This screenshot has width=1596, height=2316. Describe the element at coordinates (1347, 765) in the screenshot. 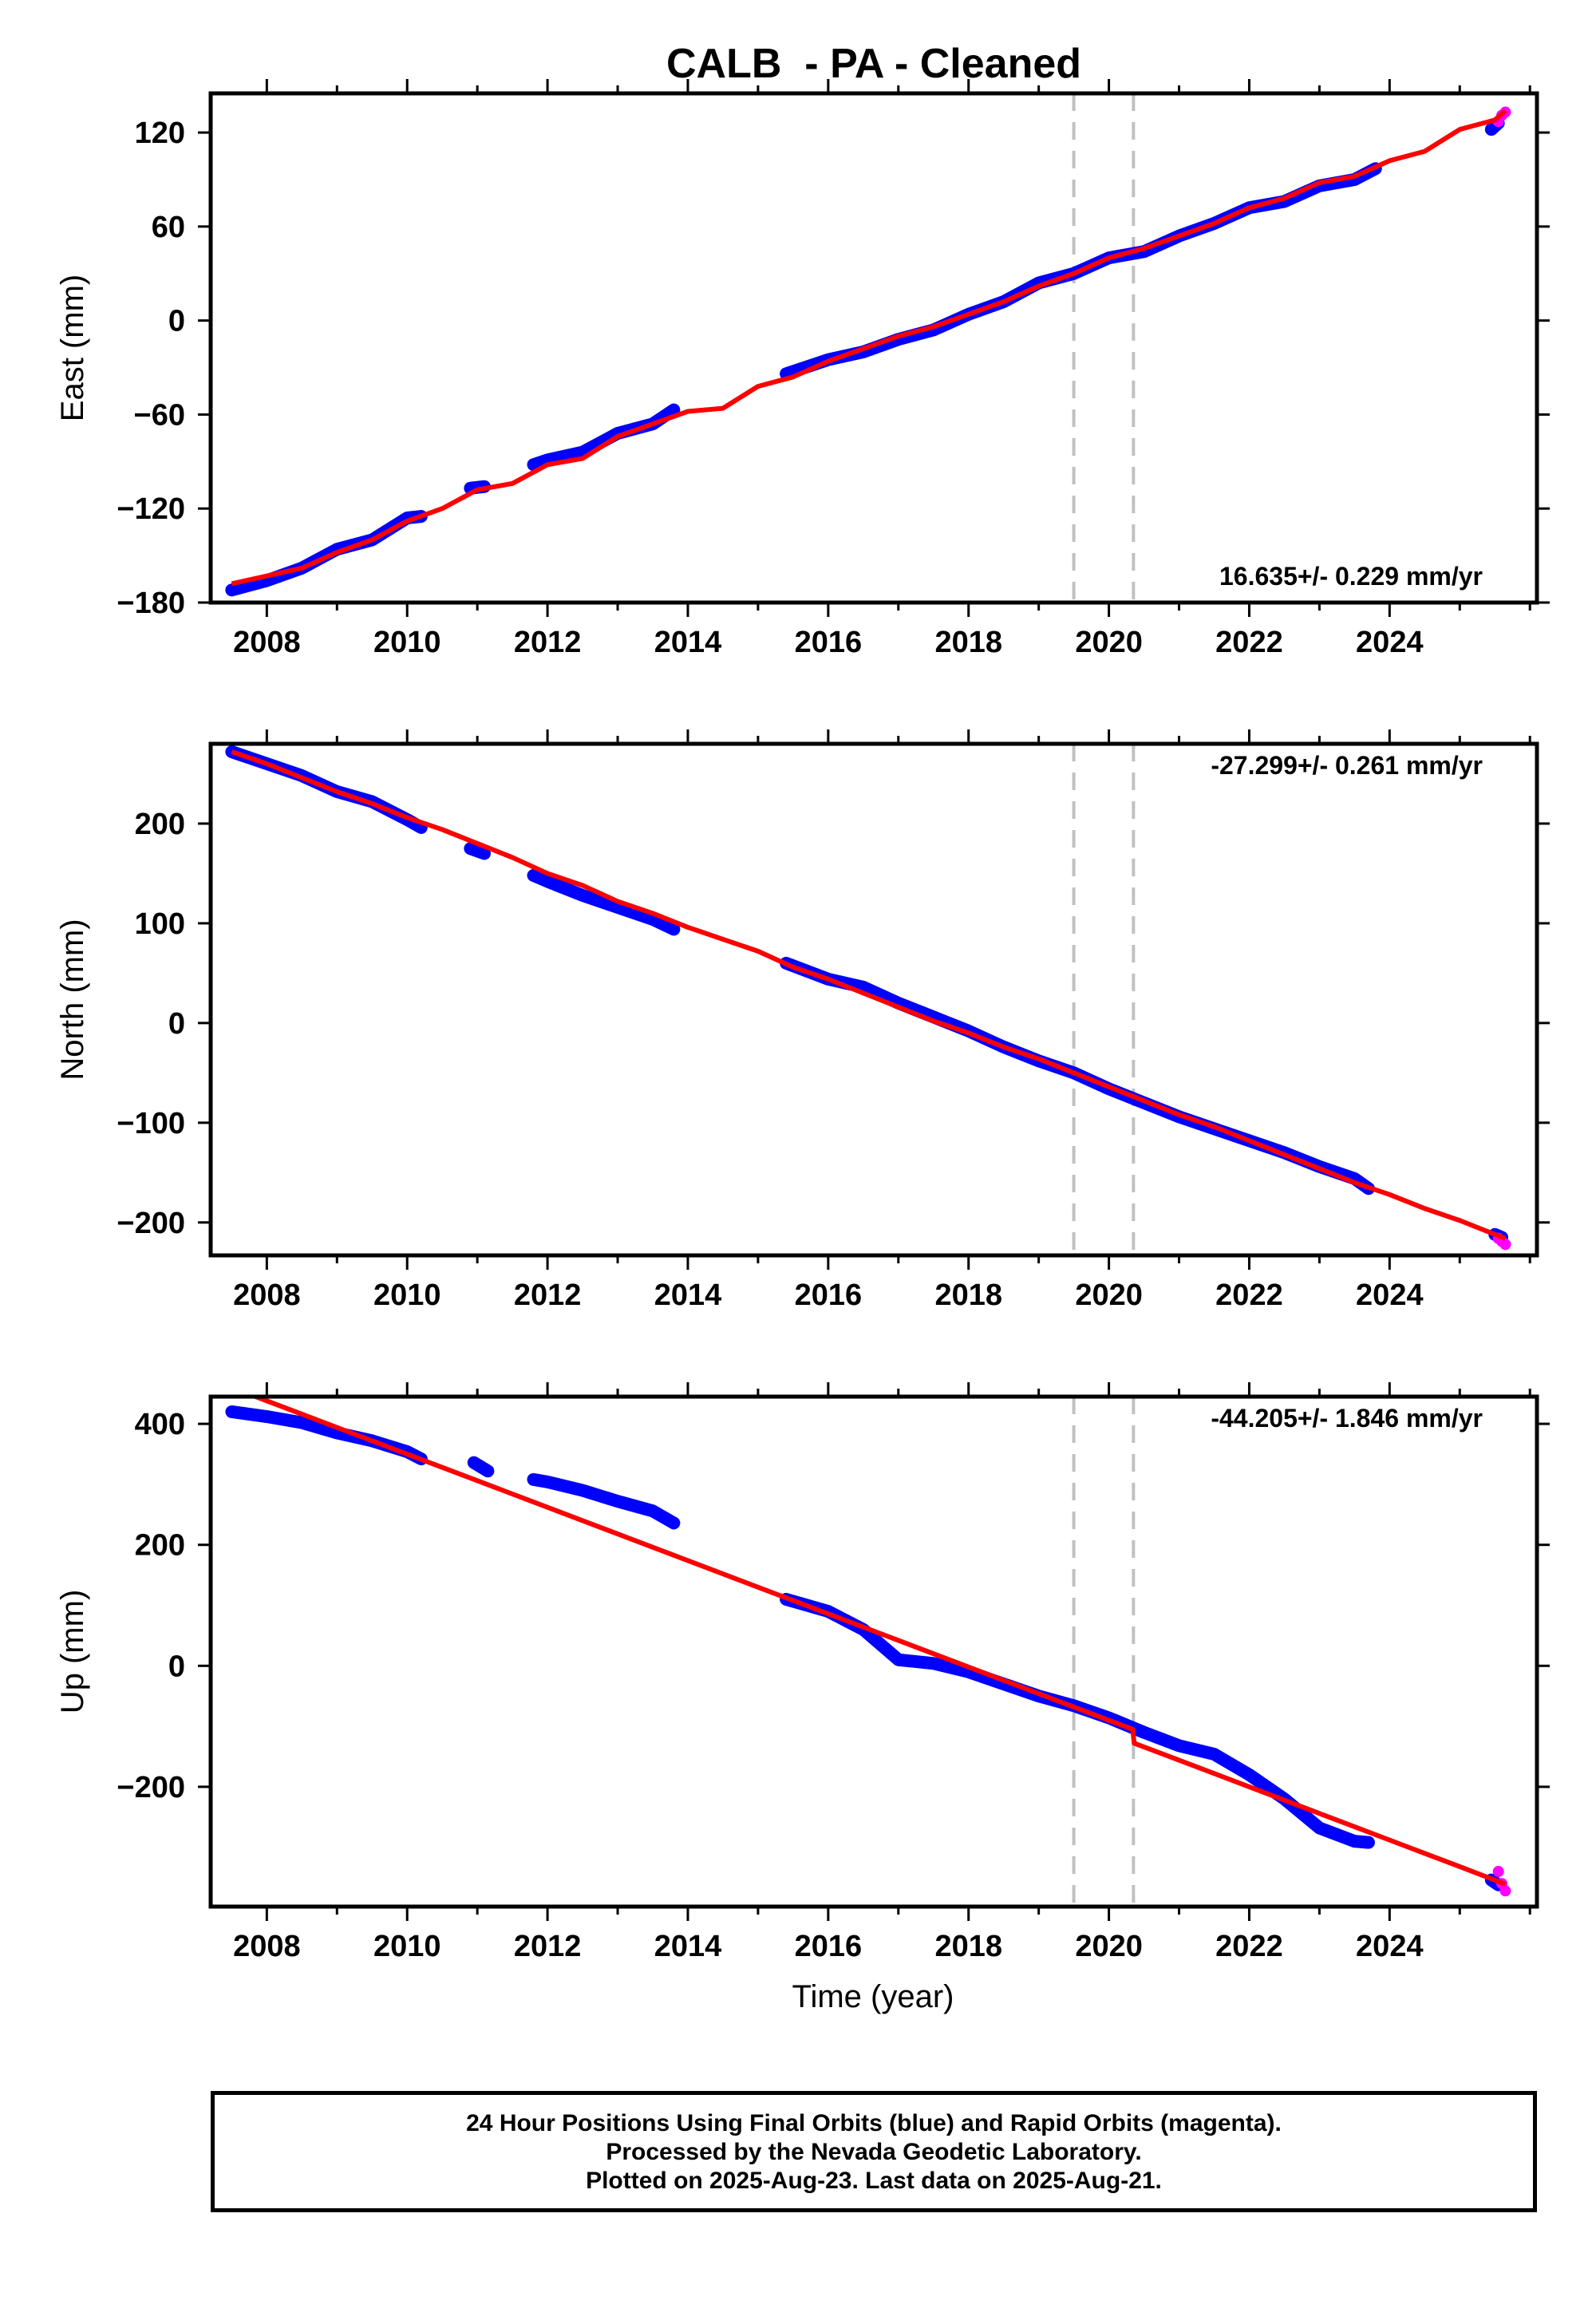

I see `rate-label: -27.299+/- 0.261 mm/yr` at that location.